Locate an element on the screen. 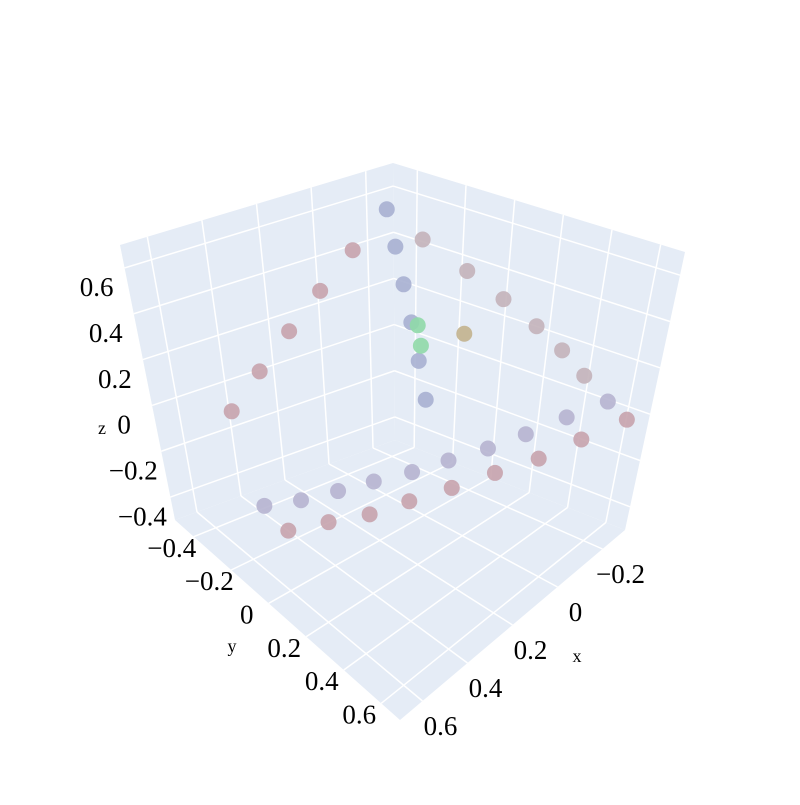 This screenshot has width=800, height=805. z-tick-label: 0 is located at coordinates (124, 425).